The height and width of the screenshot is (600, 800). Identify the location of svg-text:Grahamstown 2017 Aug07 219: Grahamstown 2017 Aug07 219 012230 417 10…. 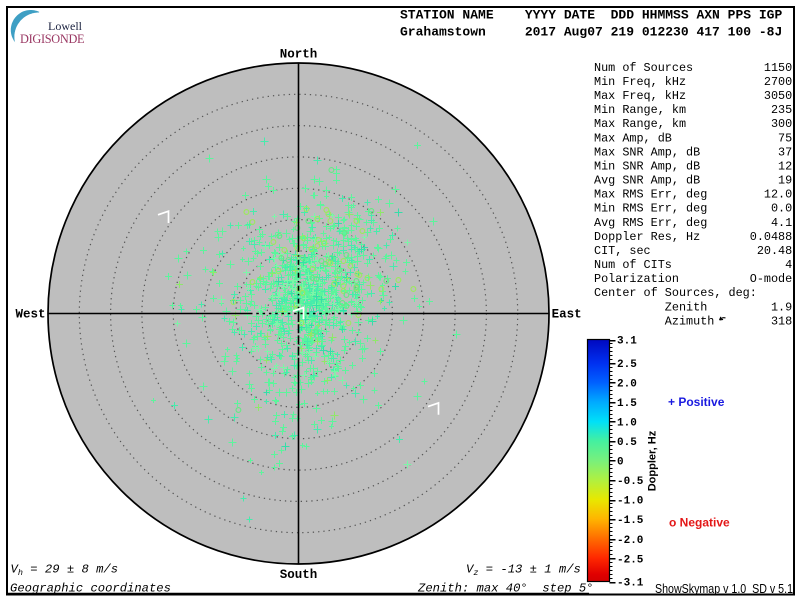
(591, 32).